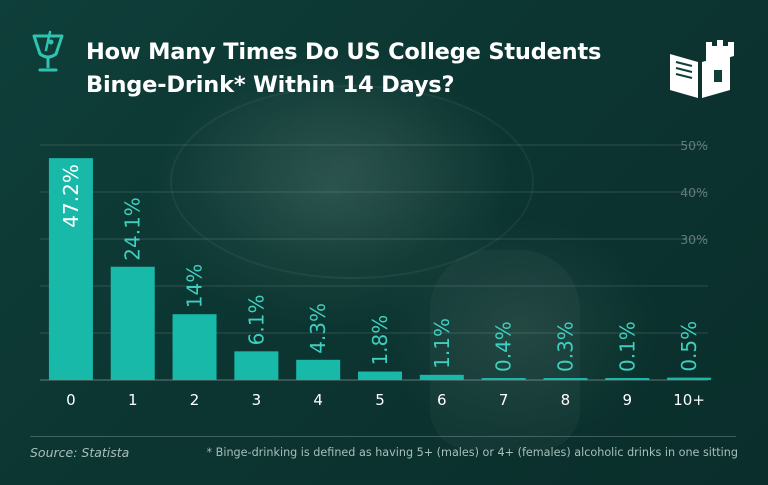 The image size is (768, 485). Describe the element at coordinates (694, 192) in the screenshot. I see `y-tick-label-40: 40%` at that location.